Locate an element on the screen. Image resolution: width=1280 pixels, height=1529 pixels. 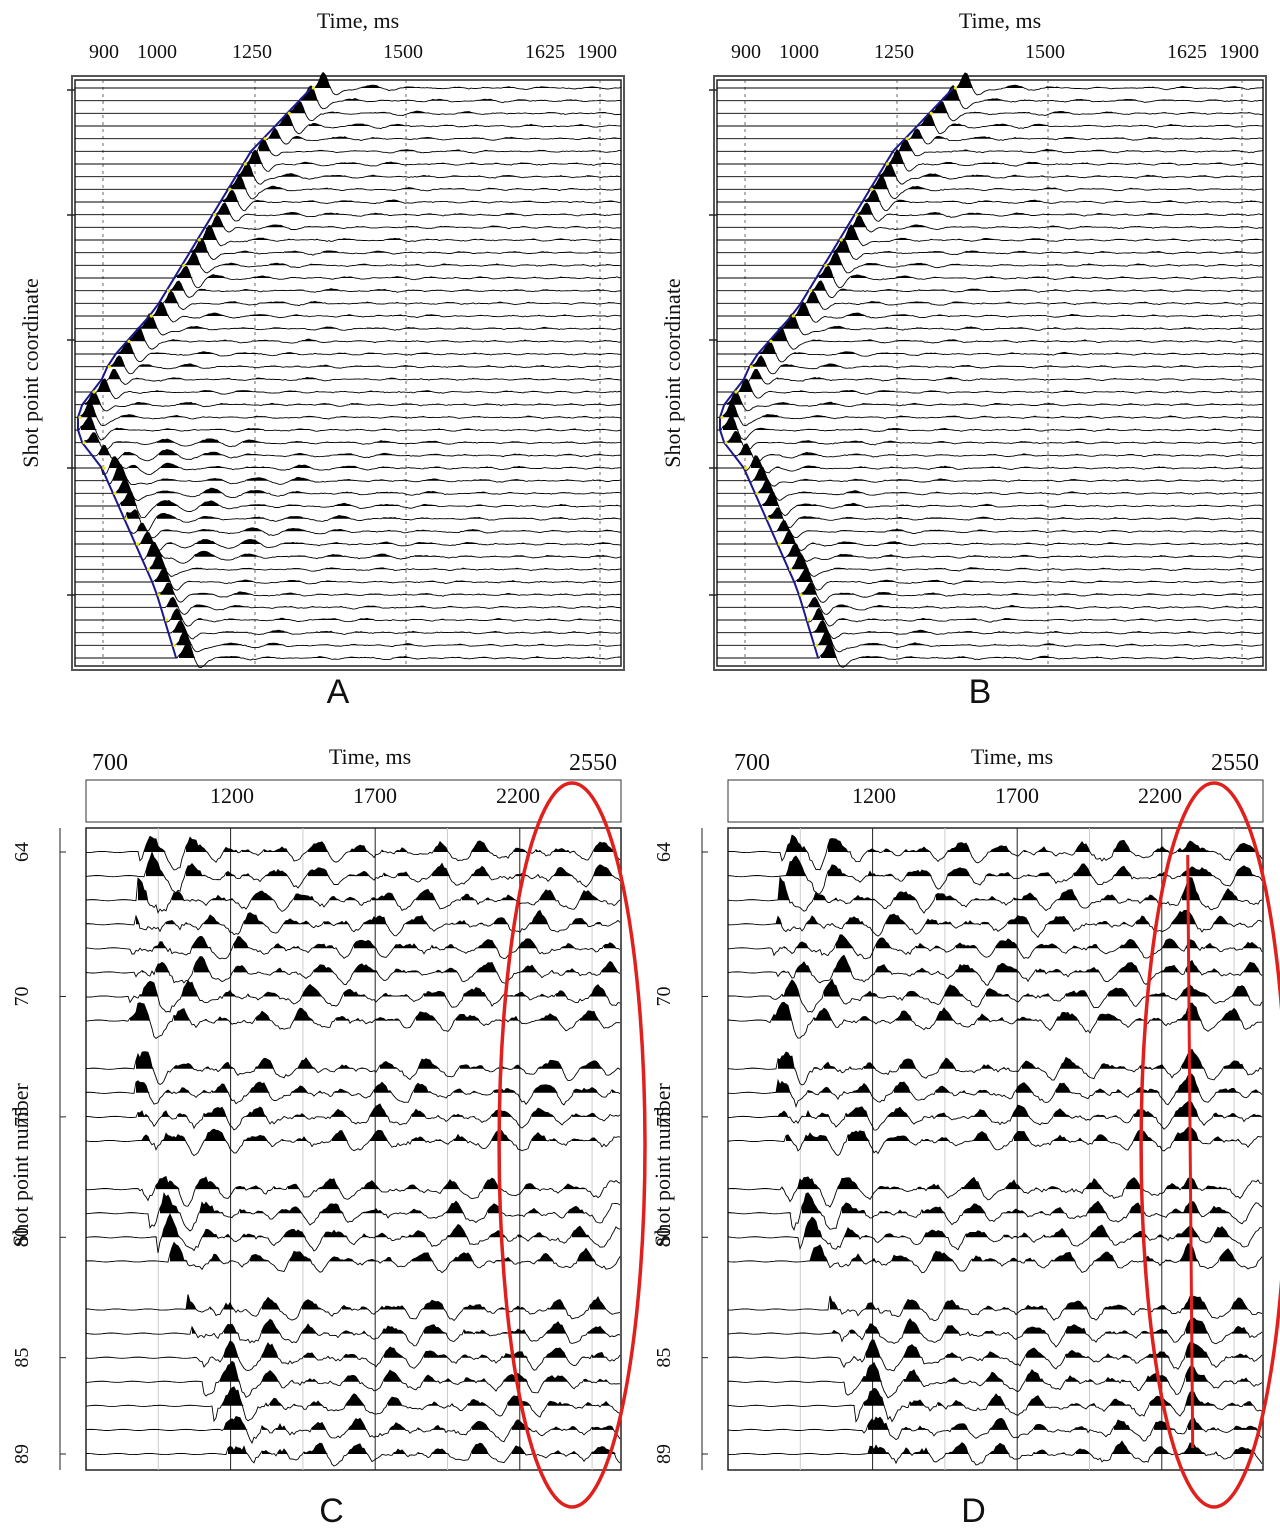
panel-letter: C is located at coordinates (331, 1510).